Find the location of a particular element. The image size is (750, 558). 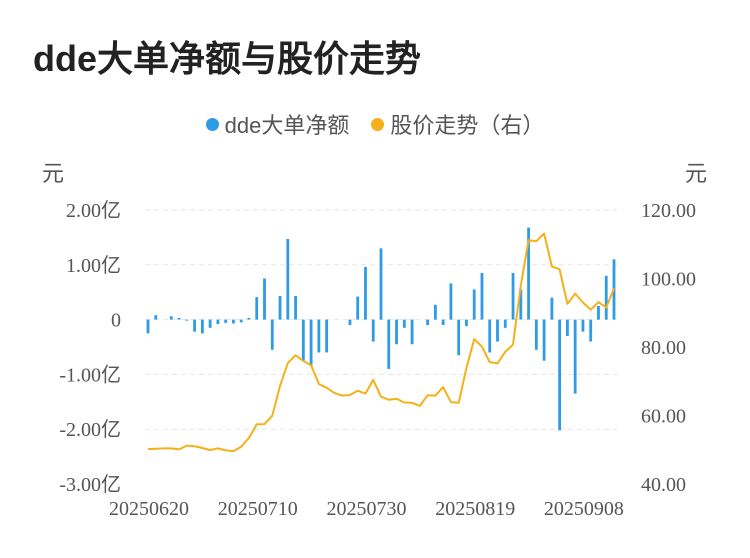

right-tick-label: 40.00 is located at coordinates (663, 485).